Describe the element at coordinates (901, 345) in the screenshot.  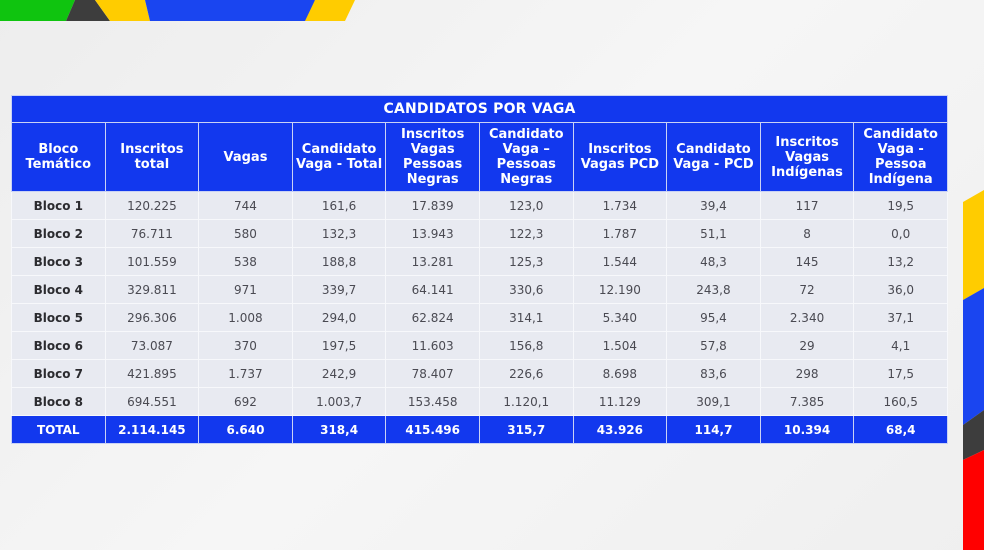
I see `table-cell: 4,1` at that location.